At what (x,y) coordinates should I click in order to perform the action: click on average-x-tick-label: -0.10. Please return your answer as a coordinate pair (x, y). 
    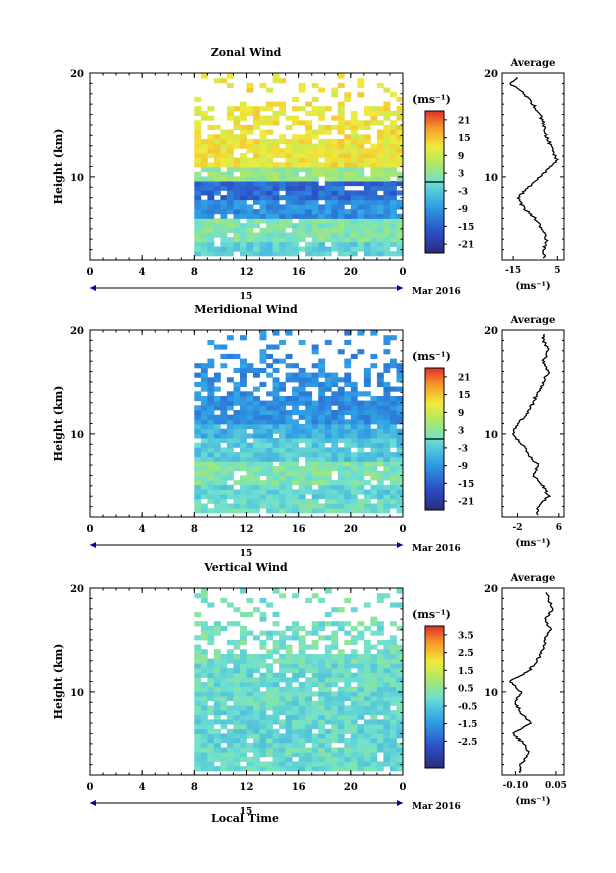
    Looking at the image, I should click on (516, 786).